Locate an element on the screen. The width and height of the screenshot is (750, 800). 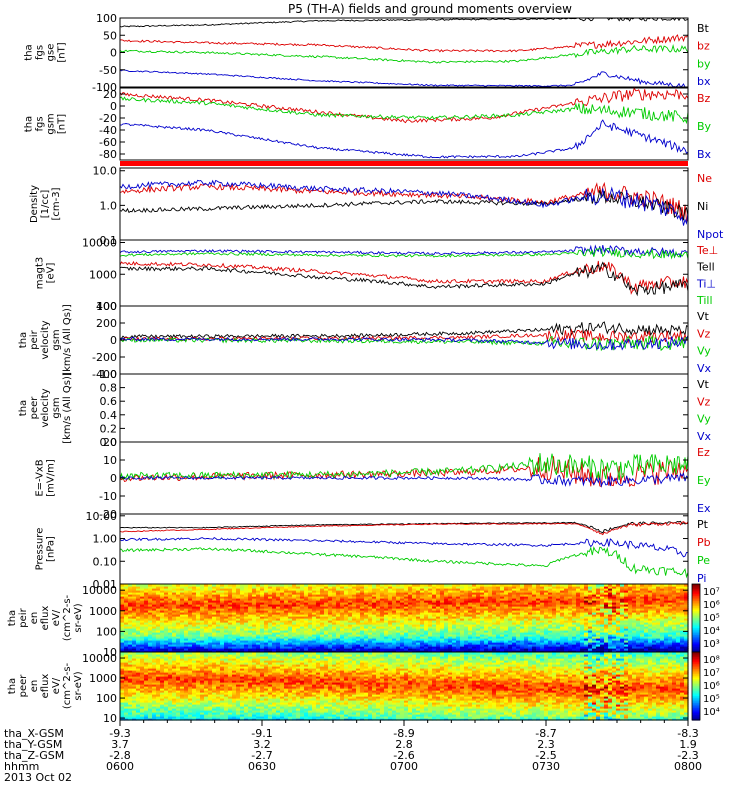
legend-entry: Pe is located at coordinates (703, 560).